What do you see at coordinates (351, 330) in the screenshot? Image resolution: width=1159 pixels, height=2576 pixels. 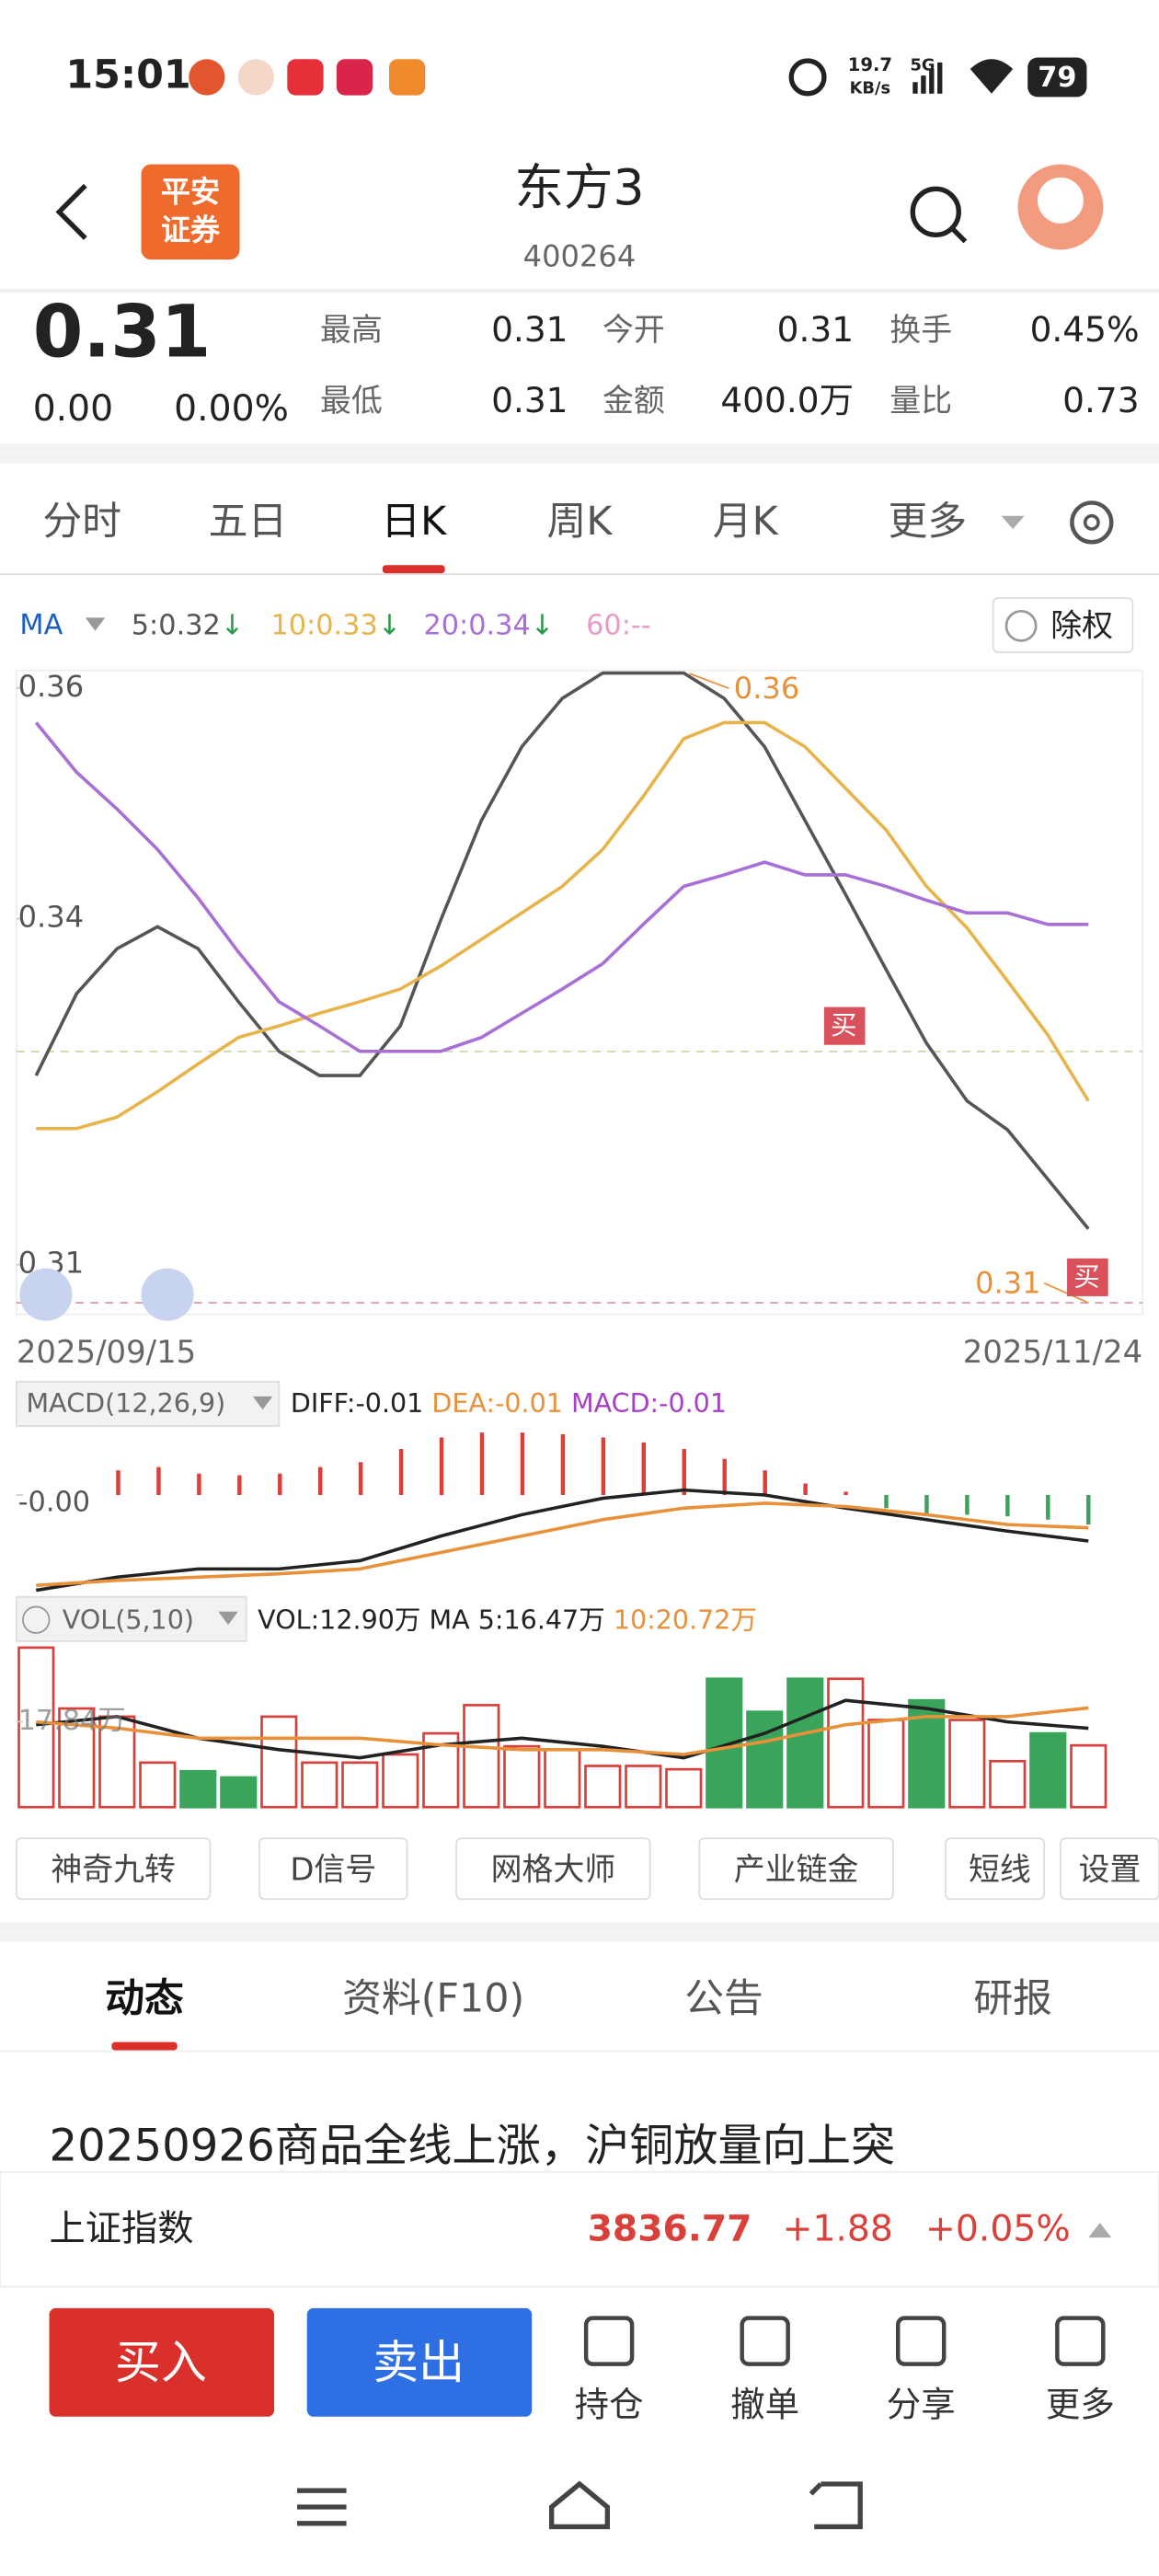 I see `stat-label: 最高` at bounding box center [351, 330].